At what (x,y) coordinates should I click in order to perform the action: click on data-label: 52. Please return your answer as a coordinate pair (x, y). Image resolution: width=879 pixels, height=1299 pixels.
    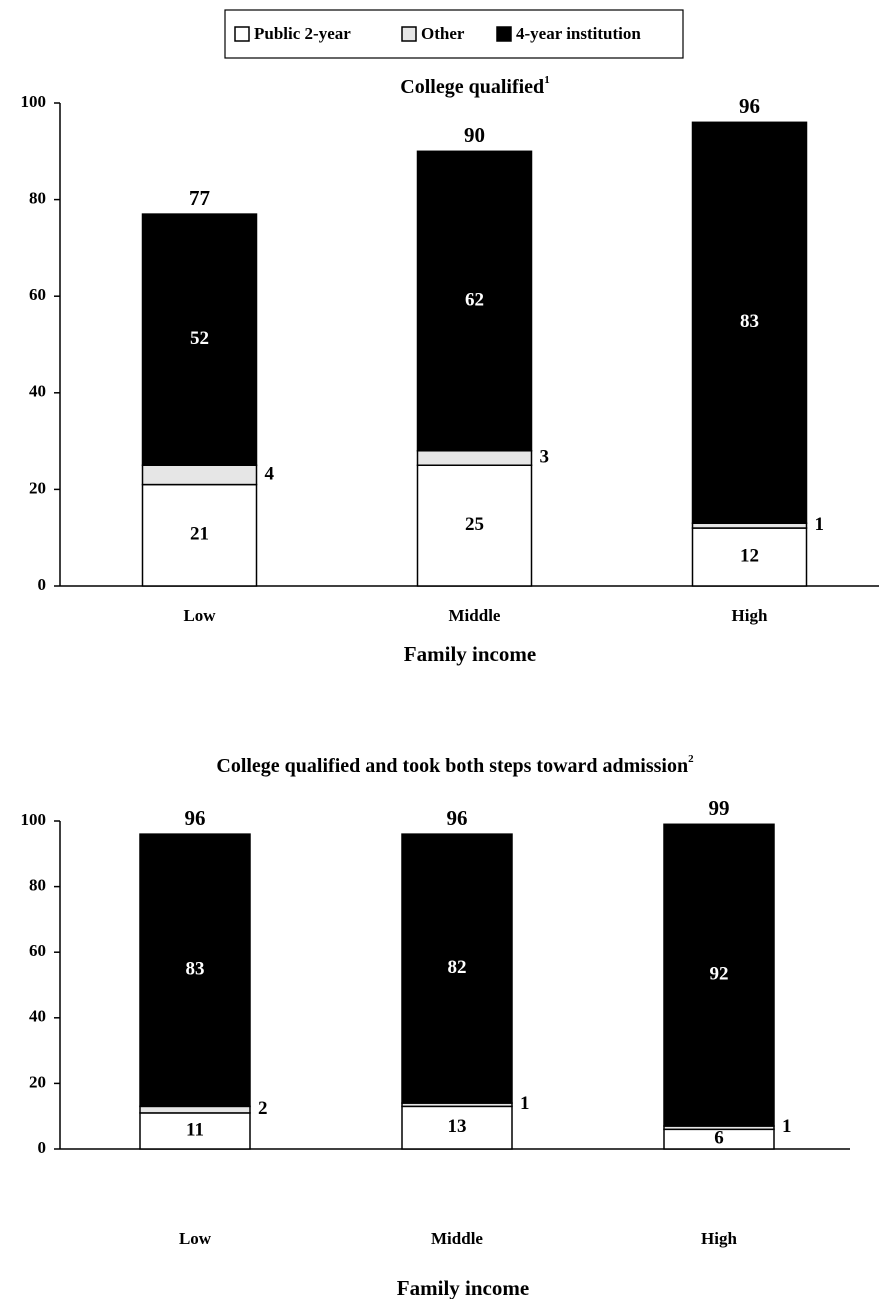
    Looking at the image, I should click on (199, 338).